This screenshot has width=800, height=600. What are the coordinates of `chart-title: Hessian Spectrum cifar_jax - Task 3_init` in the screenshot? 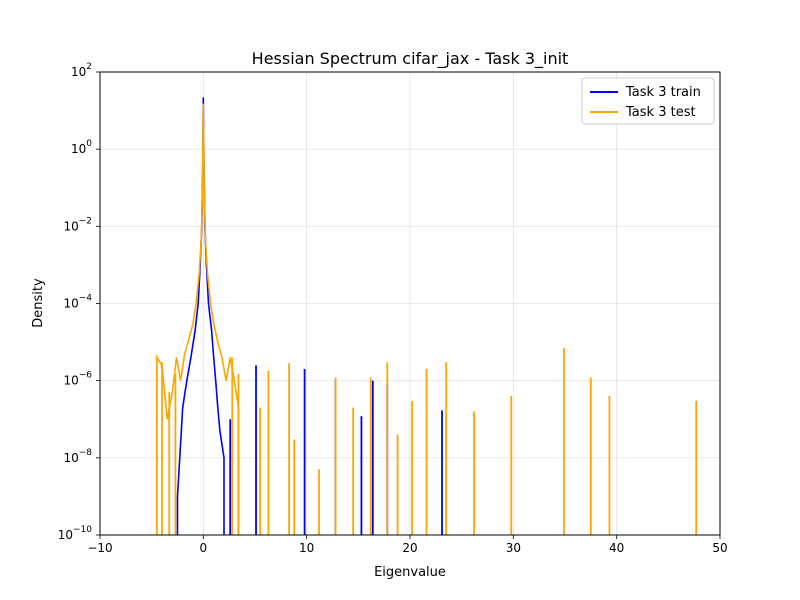 It's located at (410, 59).